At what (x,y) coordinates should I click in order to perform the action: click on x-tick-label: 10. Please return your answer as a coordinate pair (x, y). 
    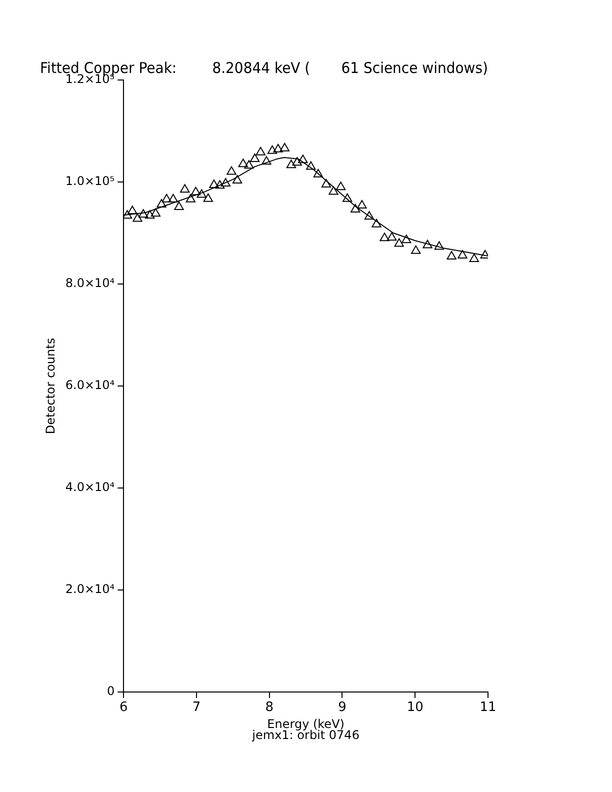
    Looking at the image, I should click on (415, 708).